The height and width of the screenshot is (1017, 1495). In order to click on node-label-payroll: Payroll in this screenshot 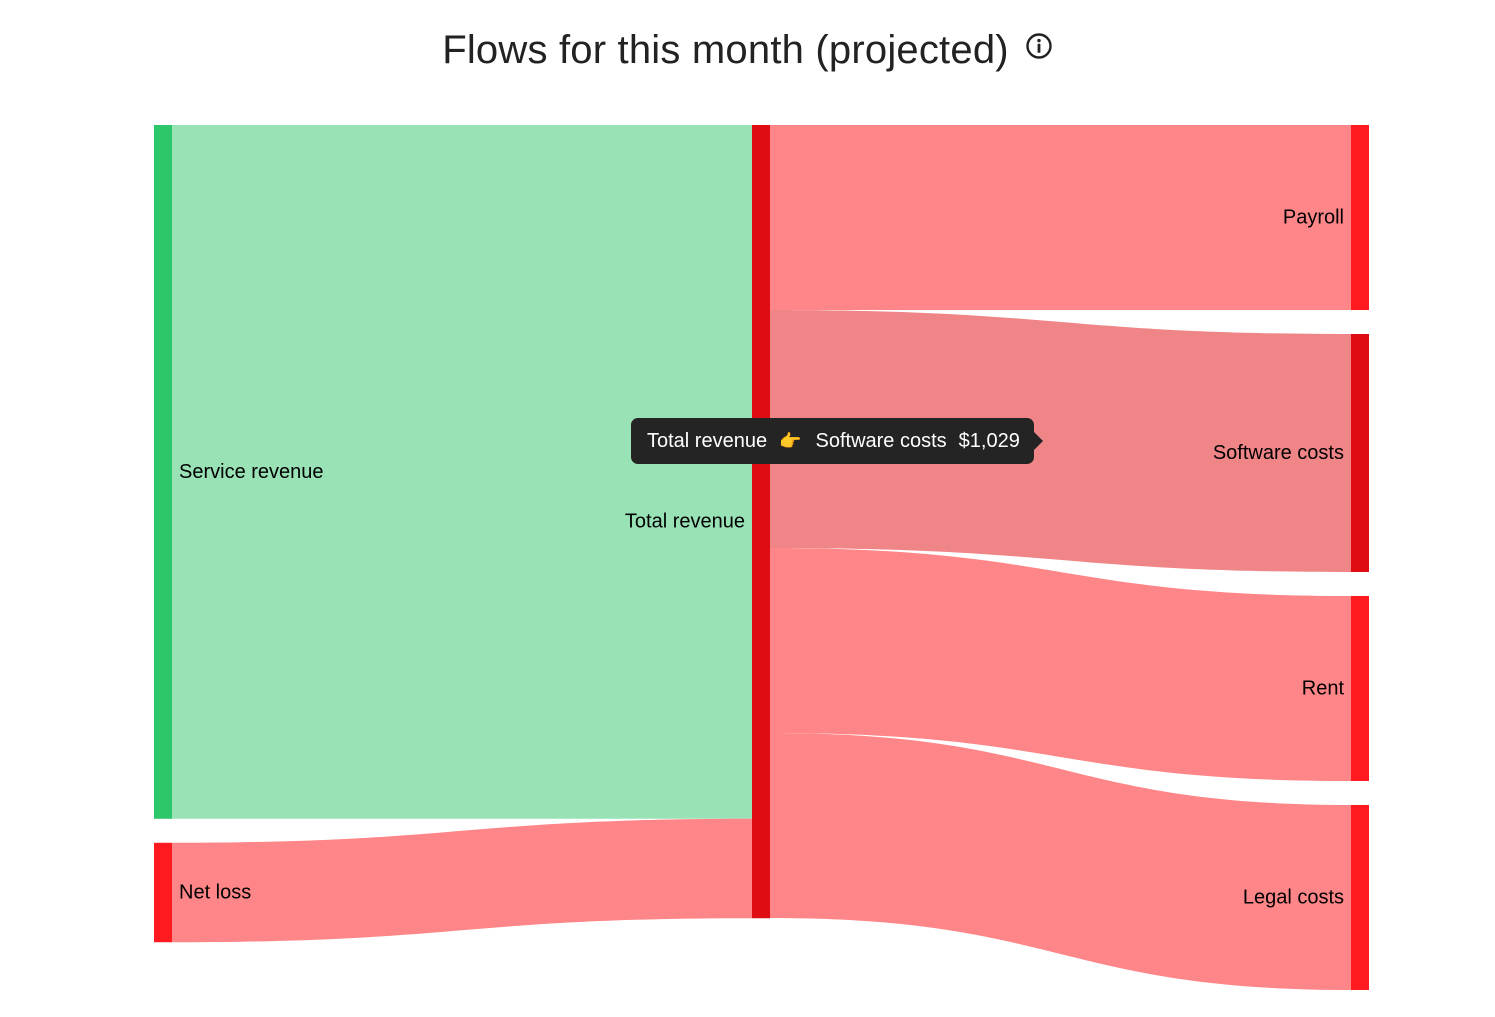, I will do `click(1313, 218)`.